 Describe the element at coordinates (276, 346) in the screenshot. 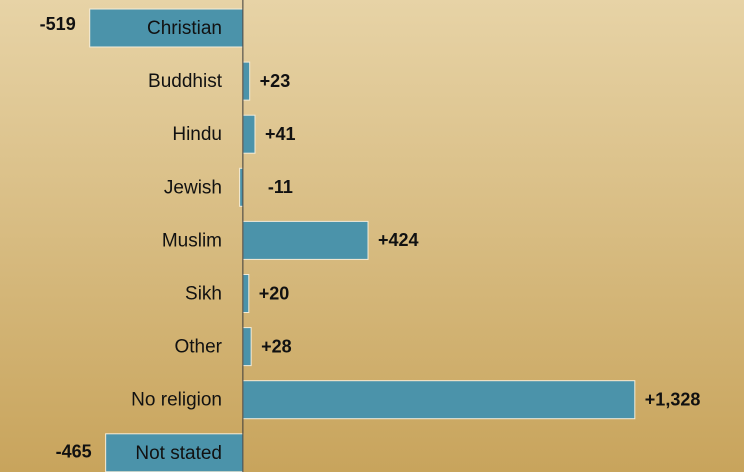

I see `value-label: +28` at that location.